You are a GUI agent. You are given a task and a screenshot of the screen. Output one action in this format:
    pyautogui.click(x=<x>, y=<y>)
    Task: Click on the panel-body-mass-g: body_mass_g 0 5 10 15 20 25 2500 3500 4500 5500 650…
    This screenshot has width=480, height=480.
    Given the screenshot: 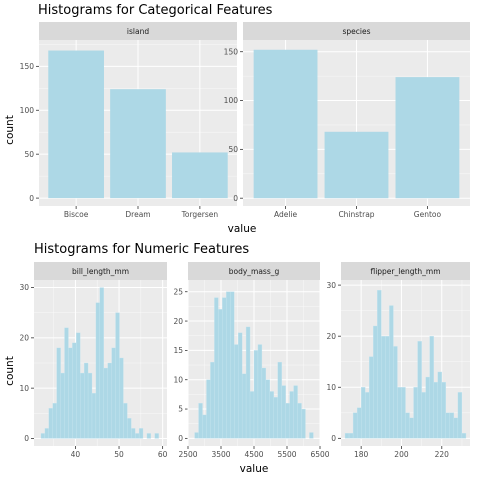 What is the action you would take?
    pyautogui.click(x=251, y=360)
    